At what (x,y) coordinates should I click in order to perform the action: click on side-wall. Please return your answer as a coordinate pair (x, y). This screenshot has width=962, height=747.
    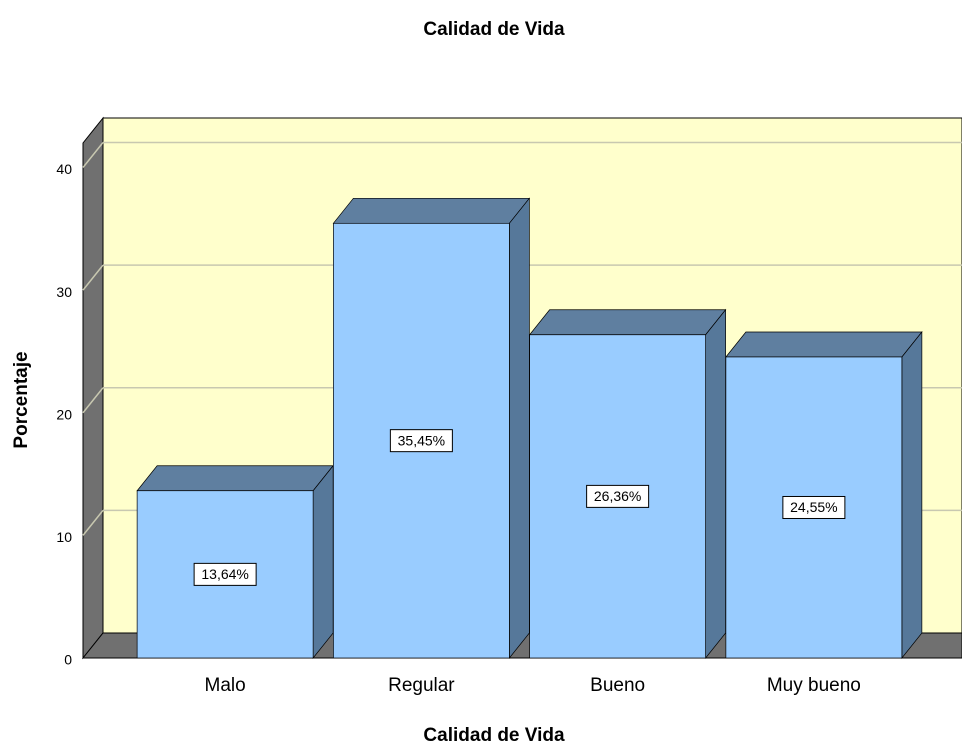
    Looking at the image, I should click on (93, 388).